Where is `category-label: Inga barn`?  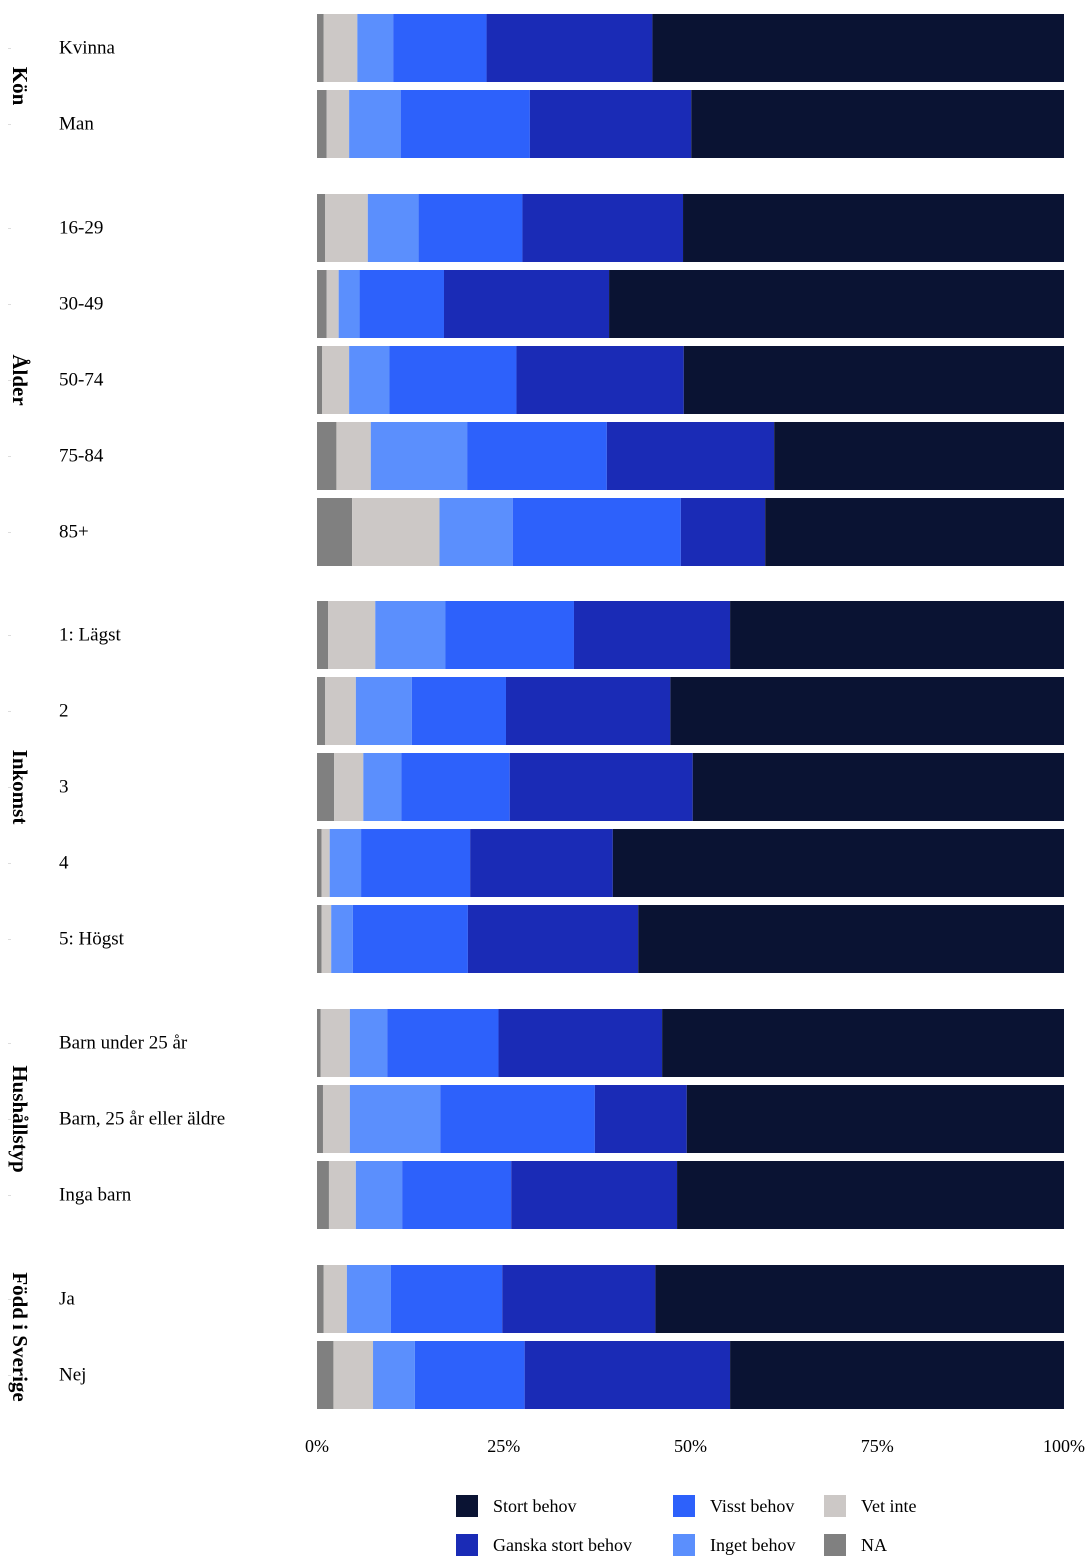 category-label: Inga barn is located at coordinates (95, 1195).